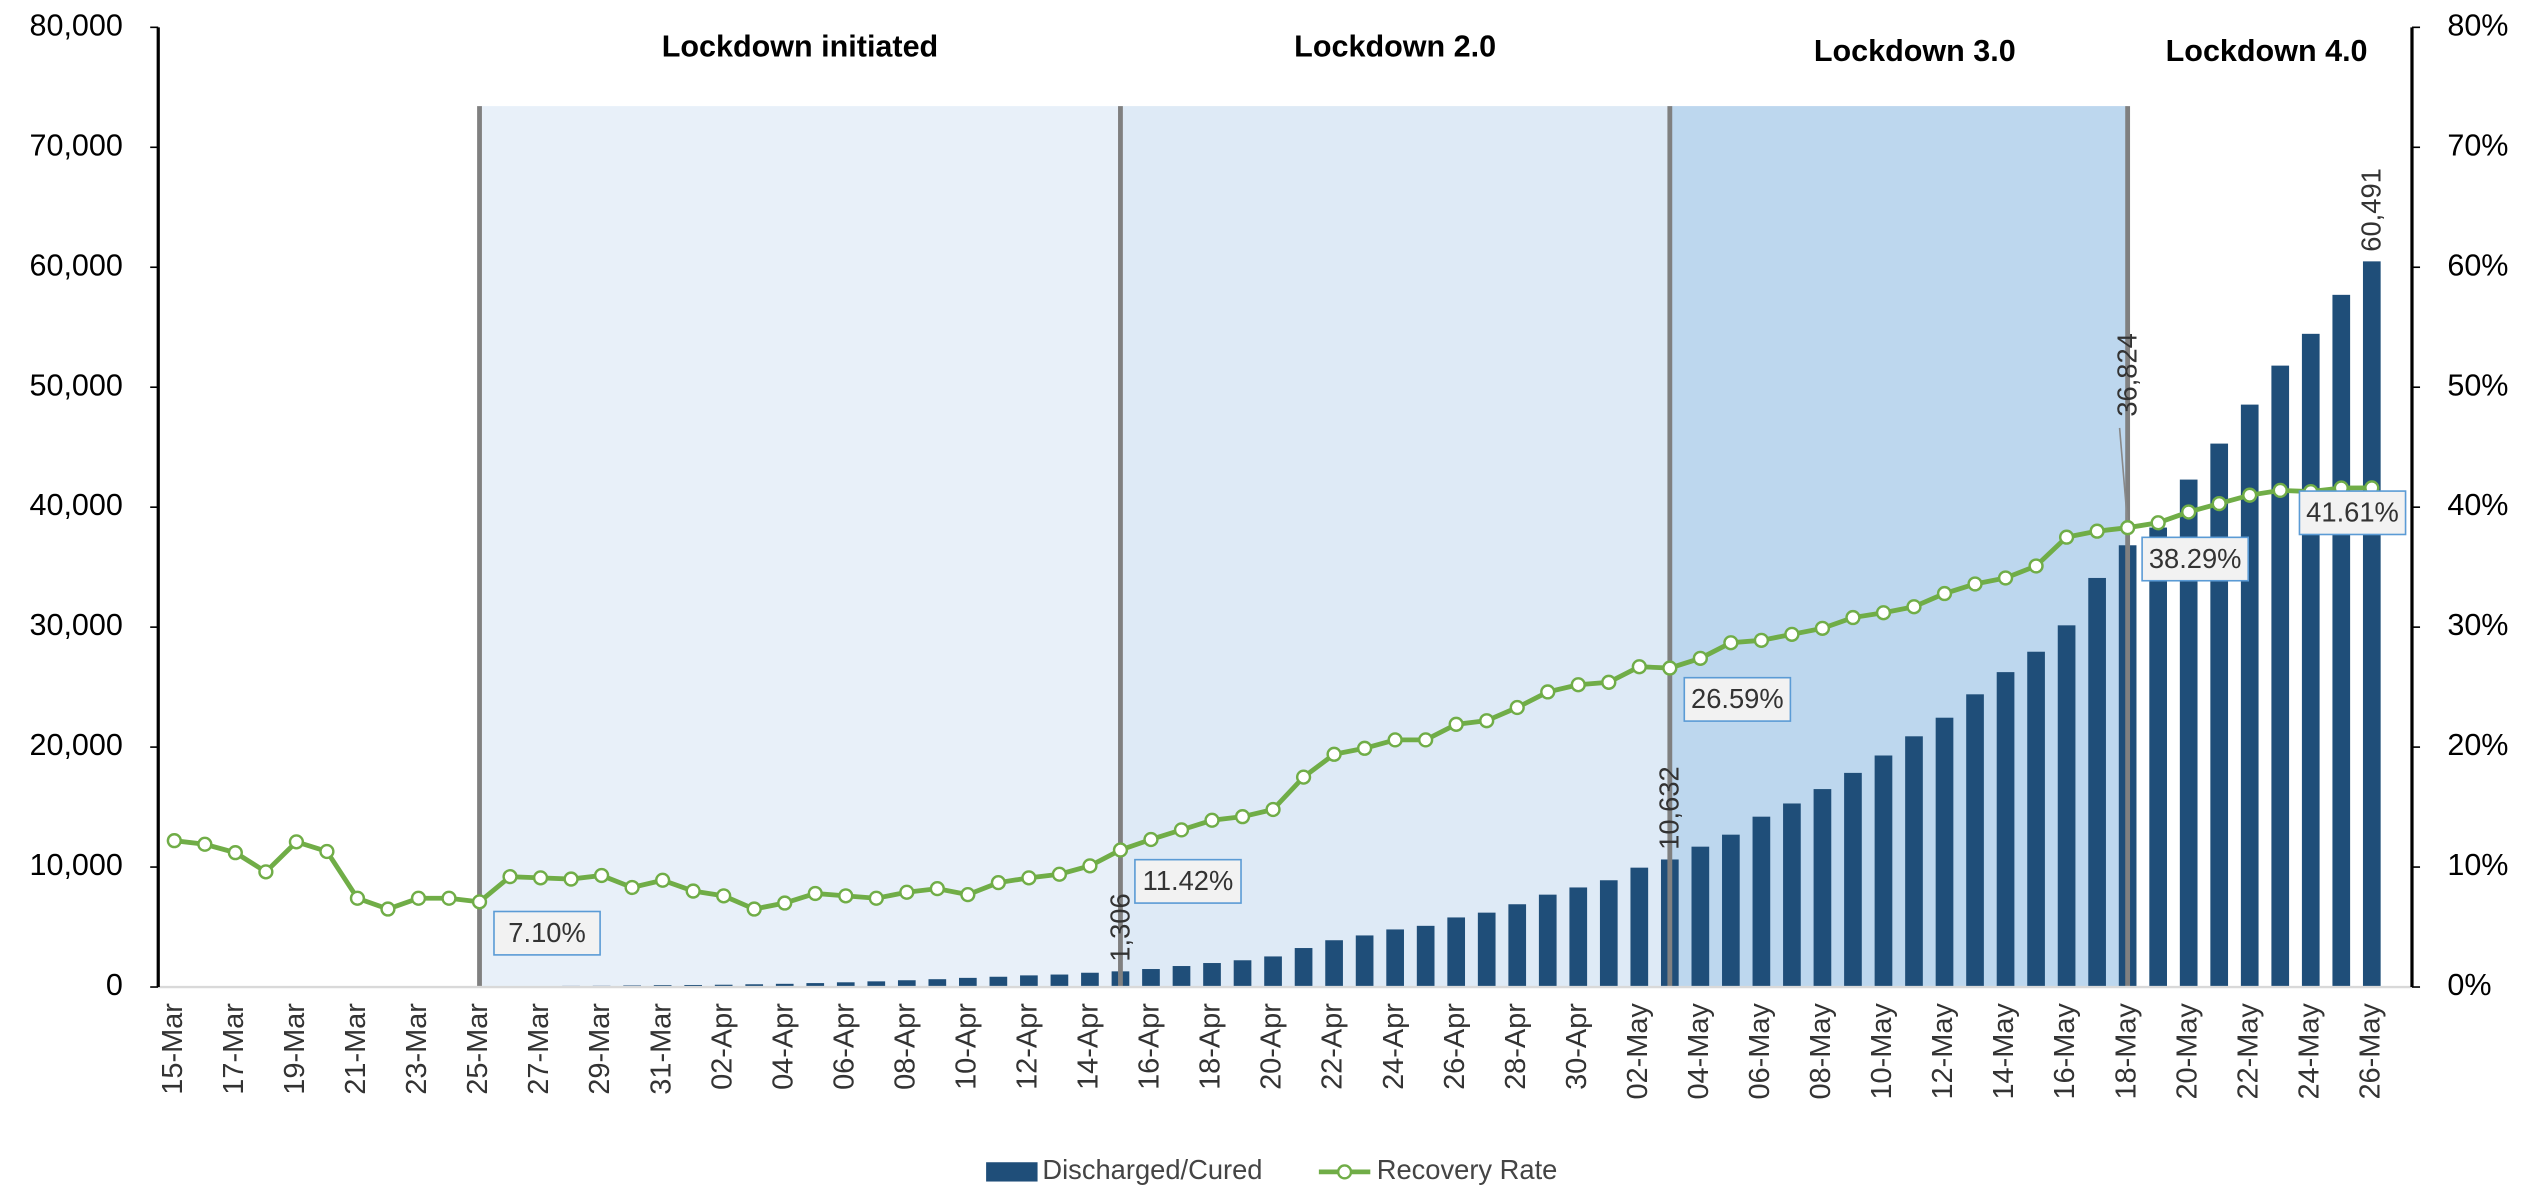 Image resolution: width=2522 pixels, height=1196 pixels. I want to click on x-tick-label: 27-Mar, so click(539, 1049).